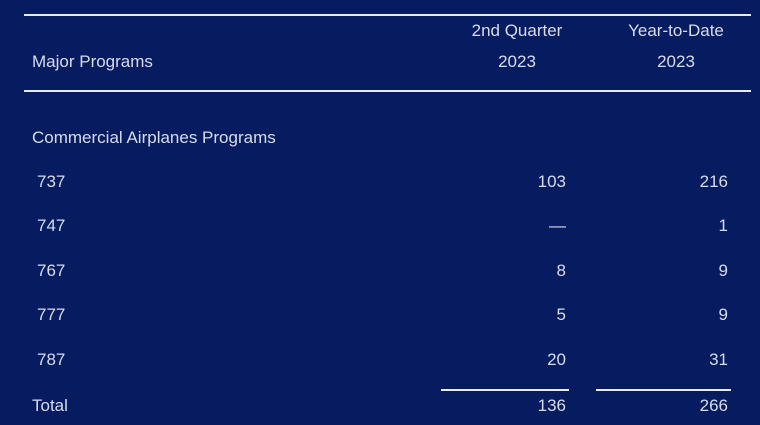 This screenshot has height=425, width=760. I want to click on table-row-ytd-value: 216, so click(713, 181).